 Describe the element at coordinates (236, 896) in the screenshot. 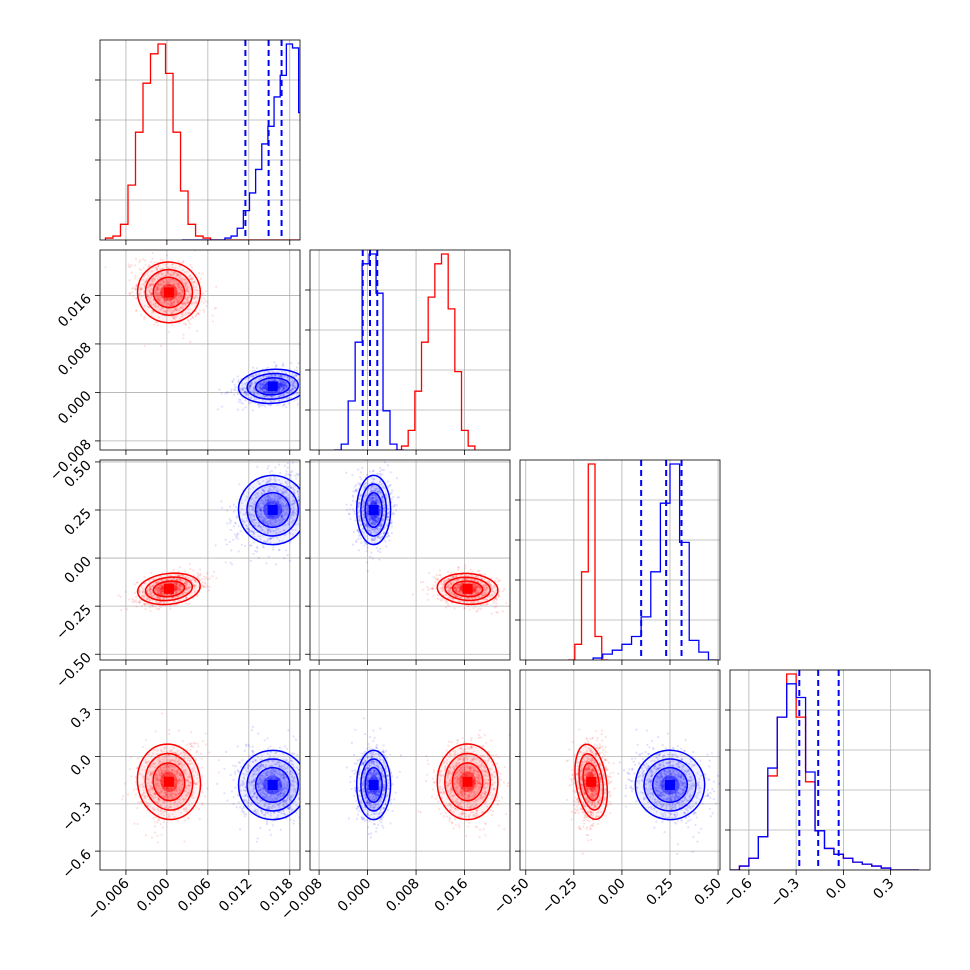

I see `x-tick-label: 0.012` at that location.